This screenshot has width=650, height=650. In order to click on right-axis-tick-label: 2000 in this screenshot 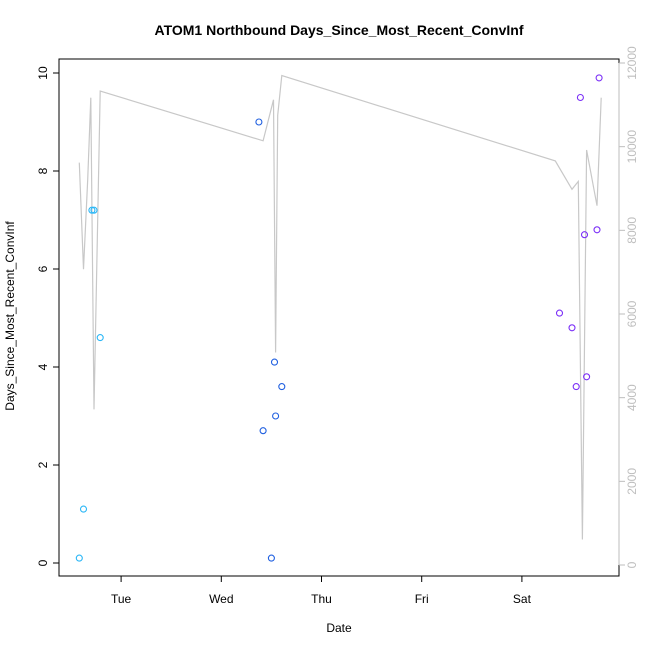, I will do `click(632, 481)`.